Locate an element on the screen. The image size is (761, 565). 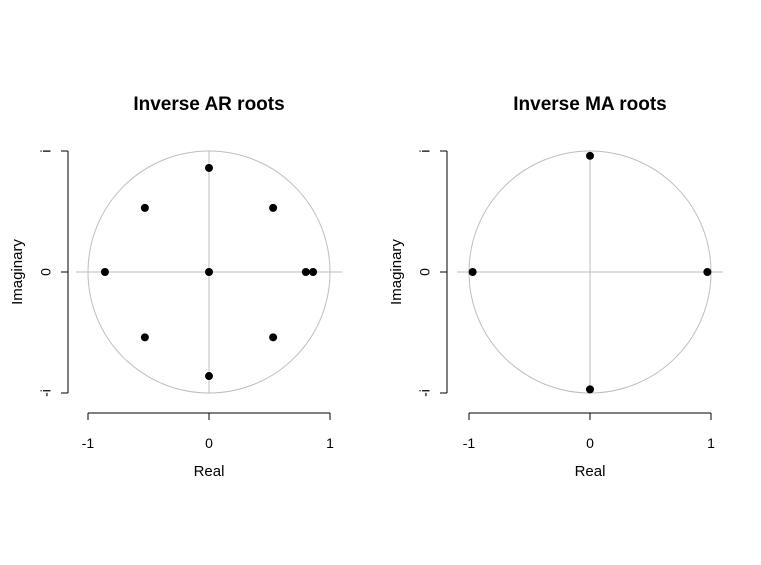
chart-title: Inverse AR roots is located at coordinates (208, 104).